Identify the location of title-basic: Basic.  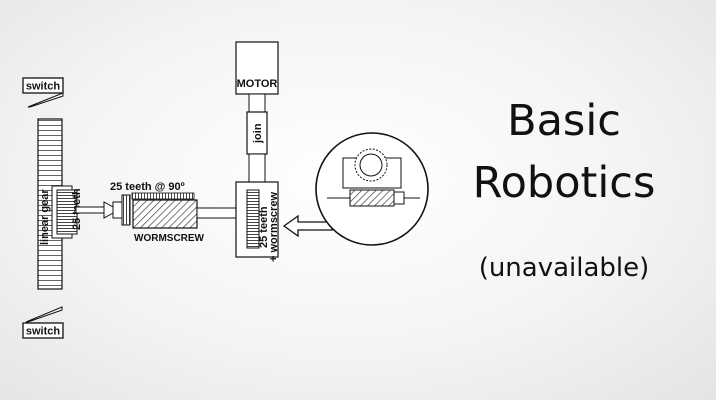
(564, 121).